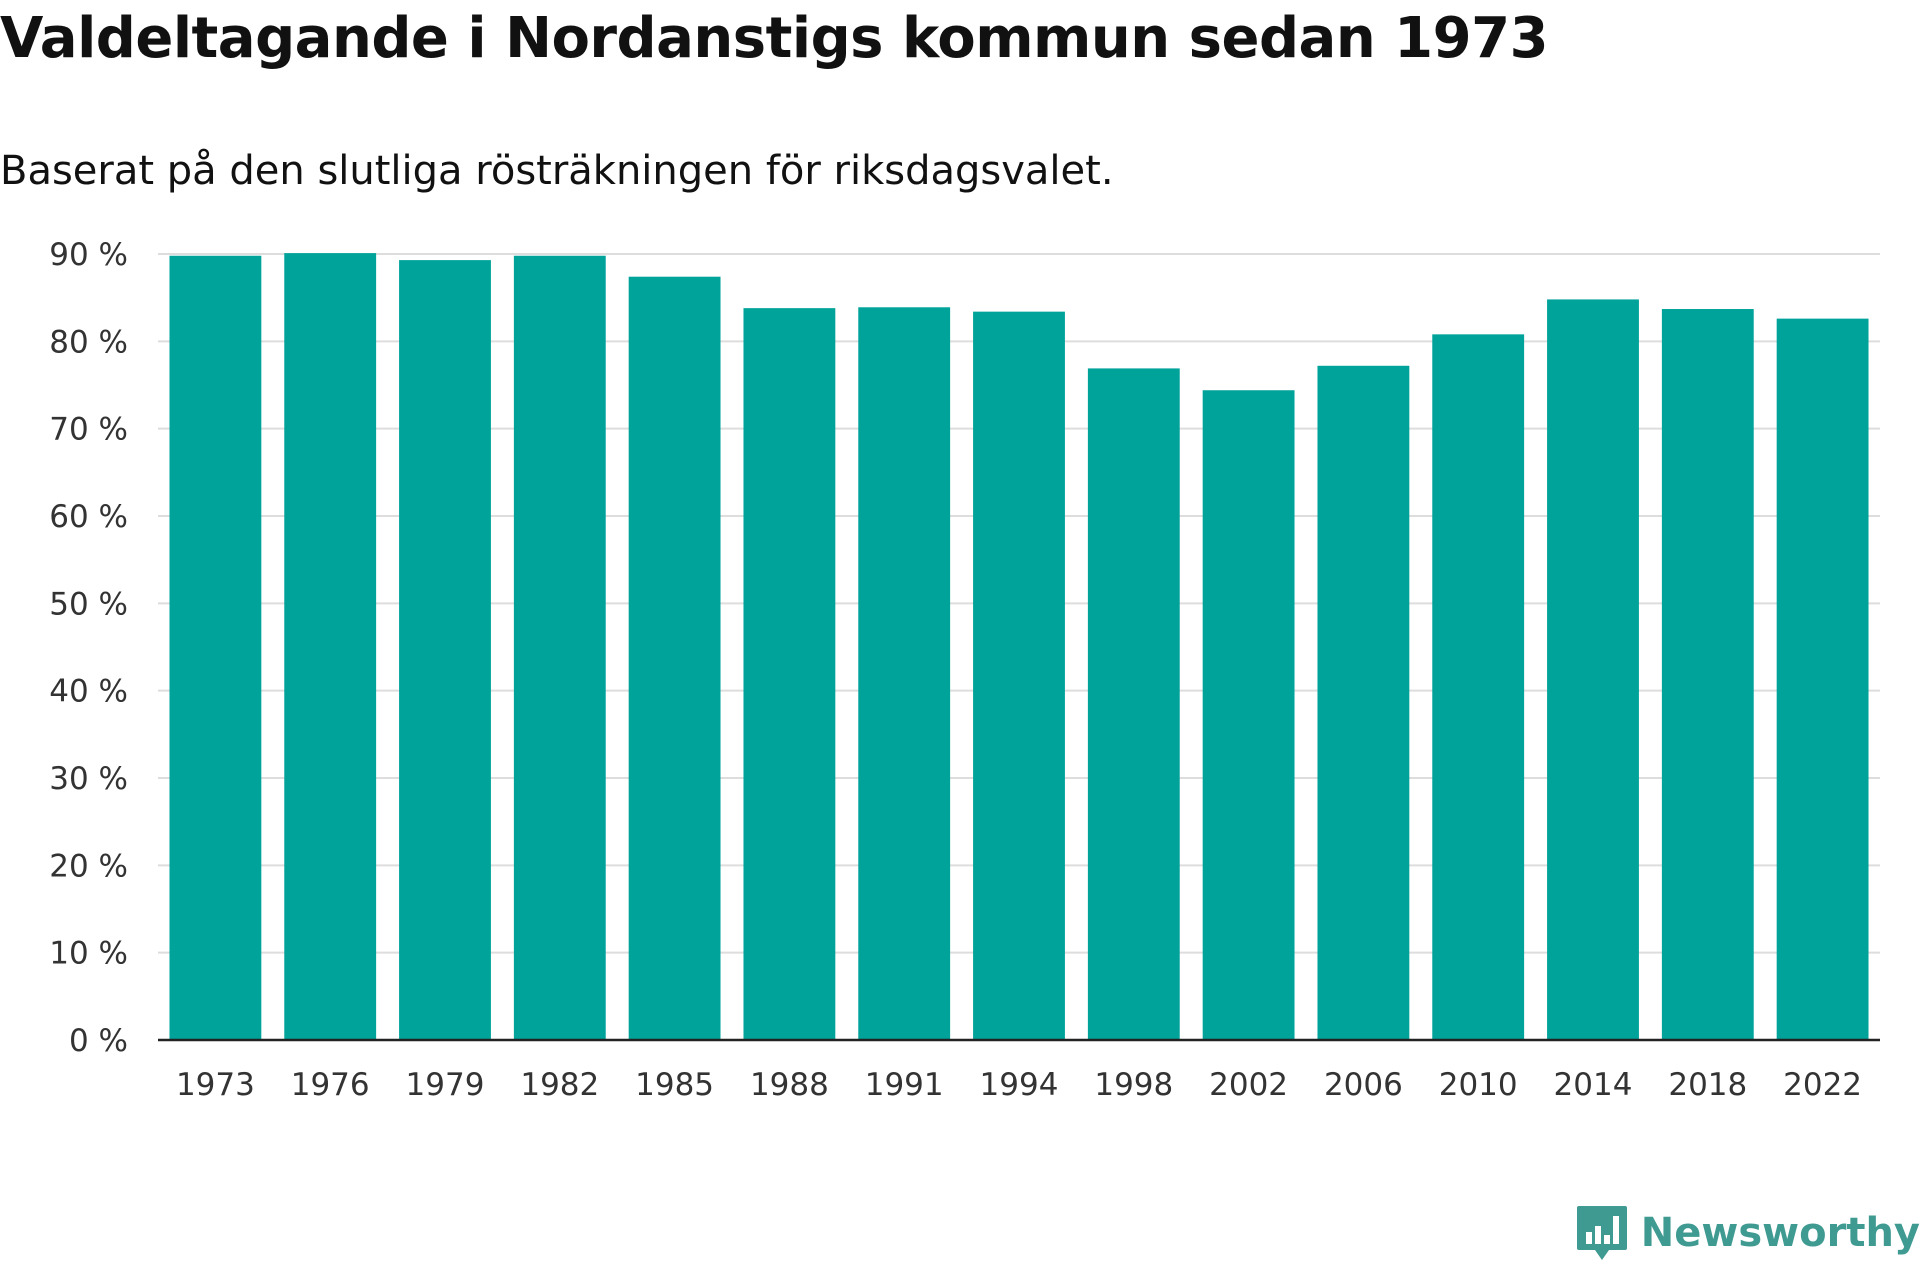  What do you see at coordinates (559, 1085) in the screenshot?
I see `x-tick-label: 1982` at bounding box center [559, 1085].